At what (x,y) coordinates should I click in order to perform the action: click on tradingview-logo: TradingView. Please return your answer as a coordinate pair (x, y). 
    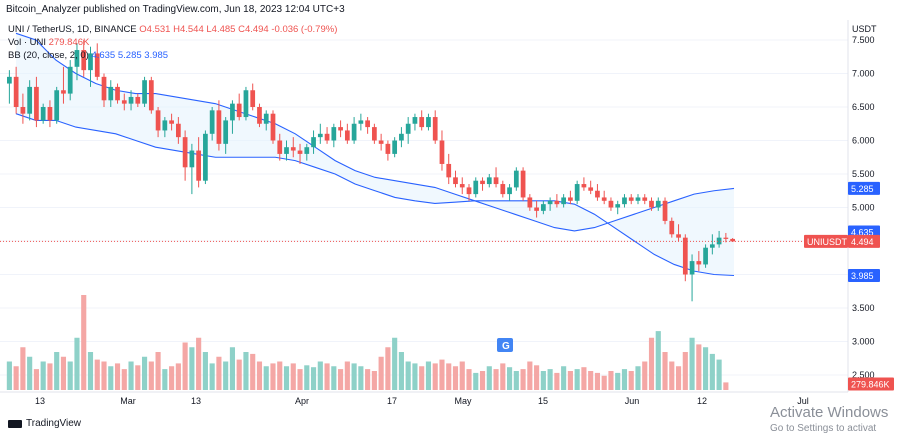
    Looking at the image, I should click on (44, 423).